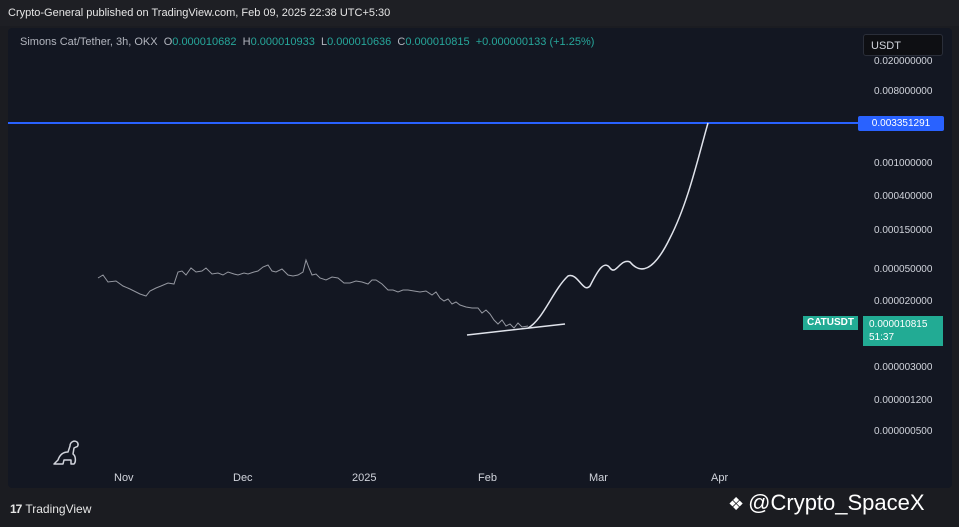 The width and height of the screenshot is (959, 527). I want to click on open-value: 0.000010682, so click(204, 42).